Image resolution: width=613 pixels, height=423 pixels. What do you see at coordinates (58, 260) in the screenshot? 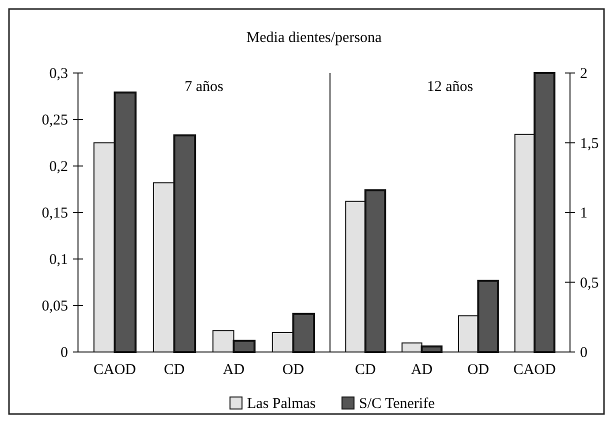
I see `y-tick-label: 0,1` at bounding box center [58, 260].